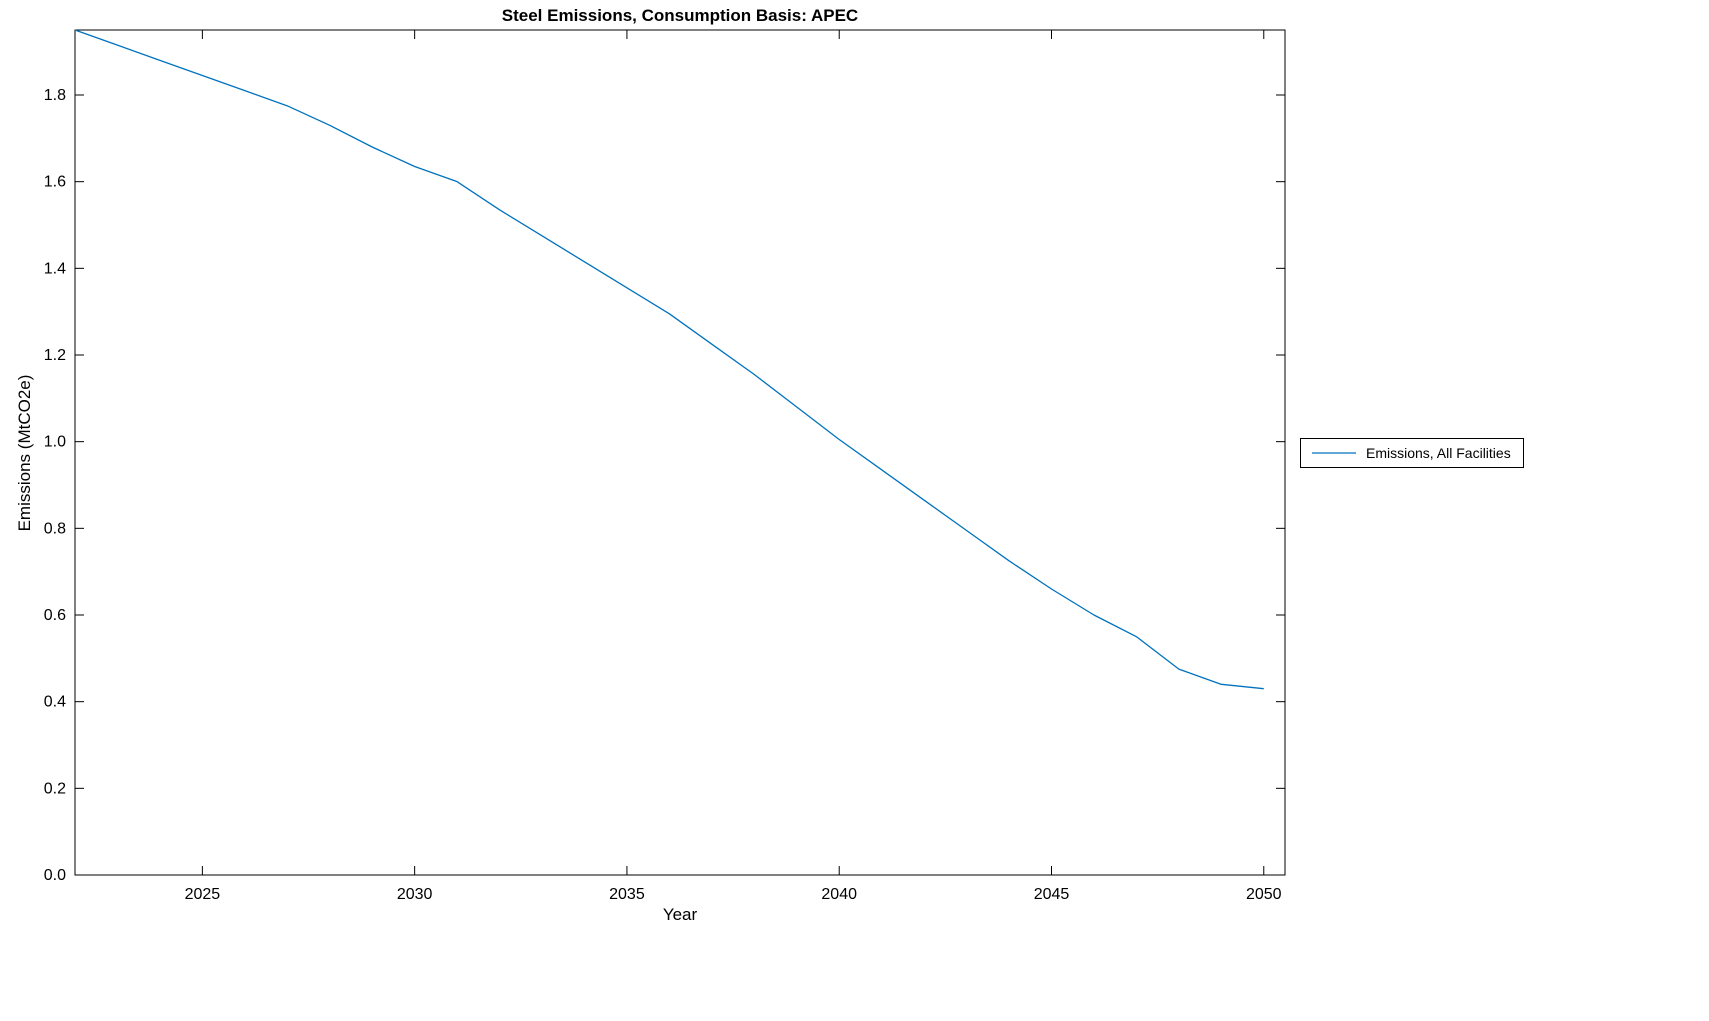 Image resolution: width=1709 pixels, height=1021 pixels. I want to click on svg-text: 1.2, so click(55, 355).